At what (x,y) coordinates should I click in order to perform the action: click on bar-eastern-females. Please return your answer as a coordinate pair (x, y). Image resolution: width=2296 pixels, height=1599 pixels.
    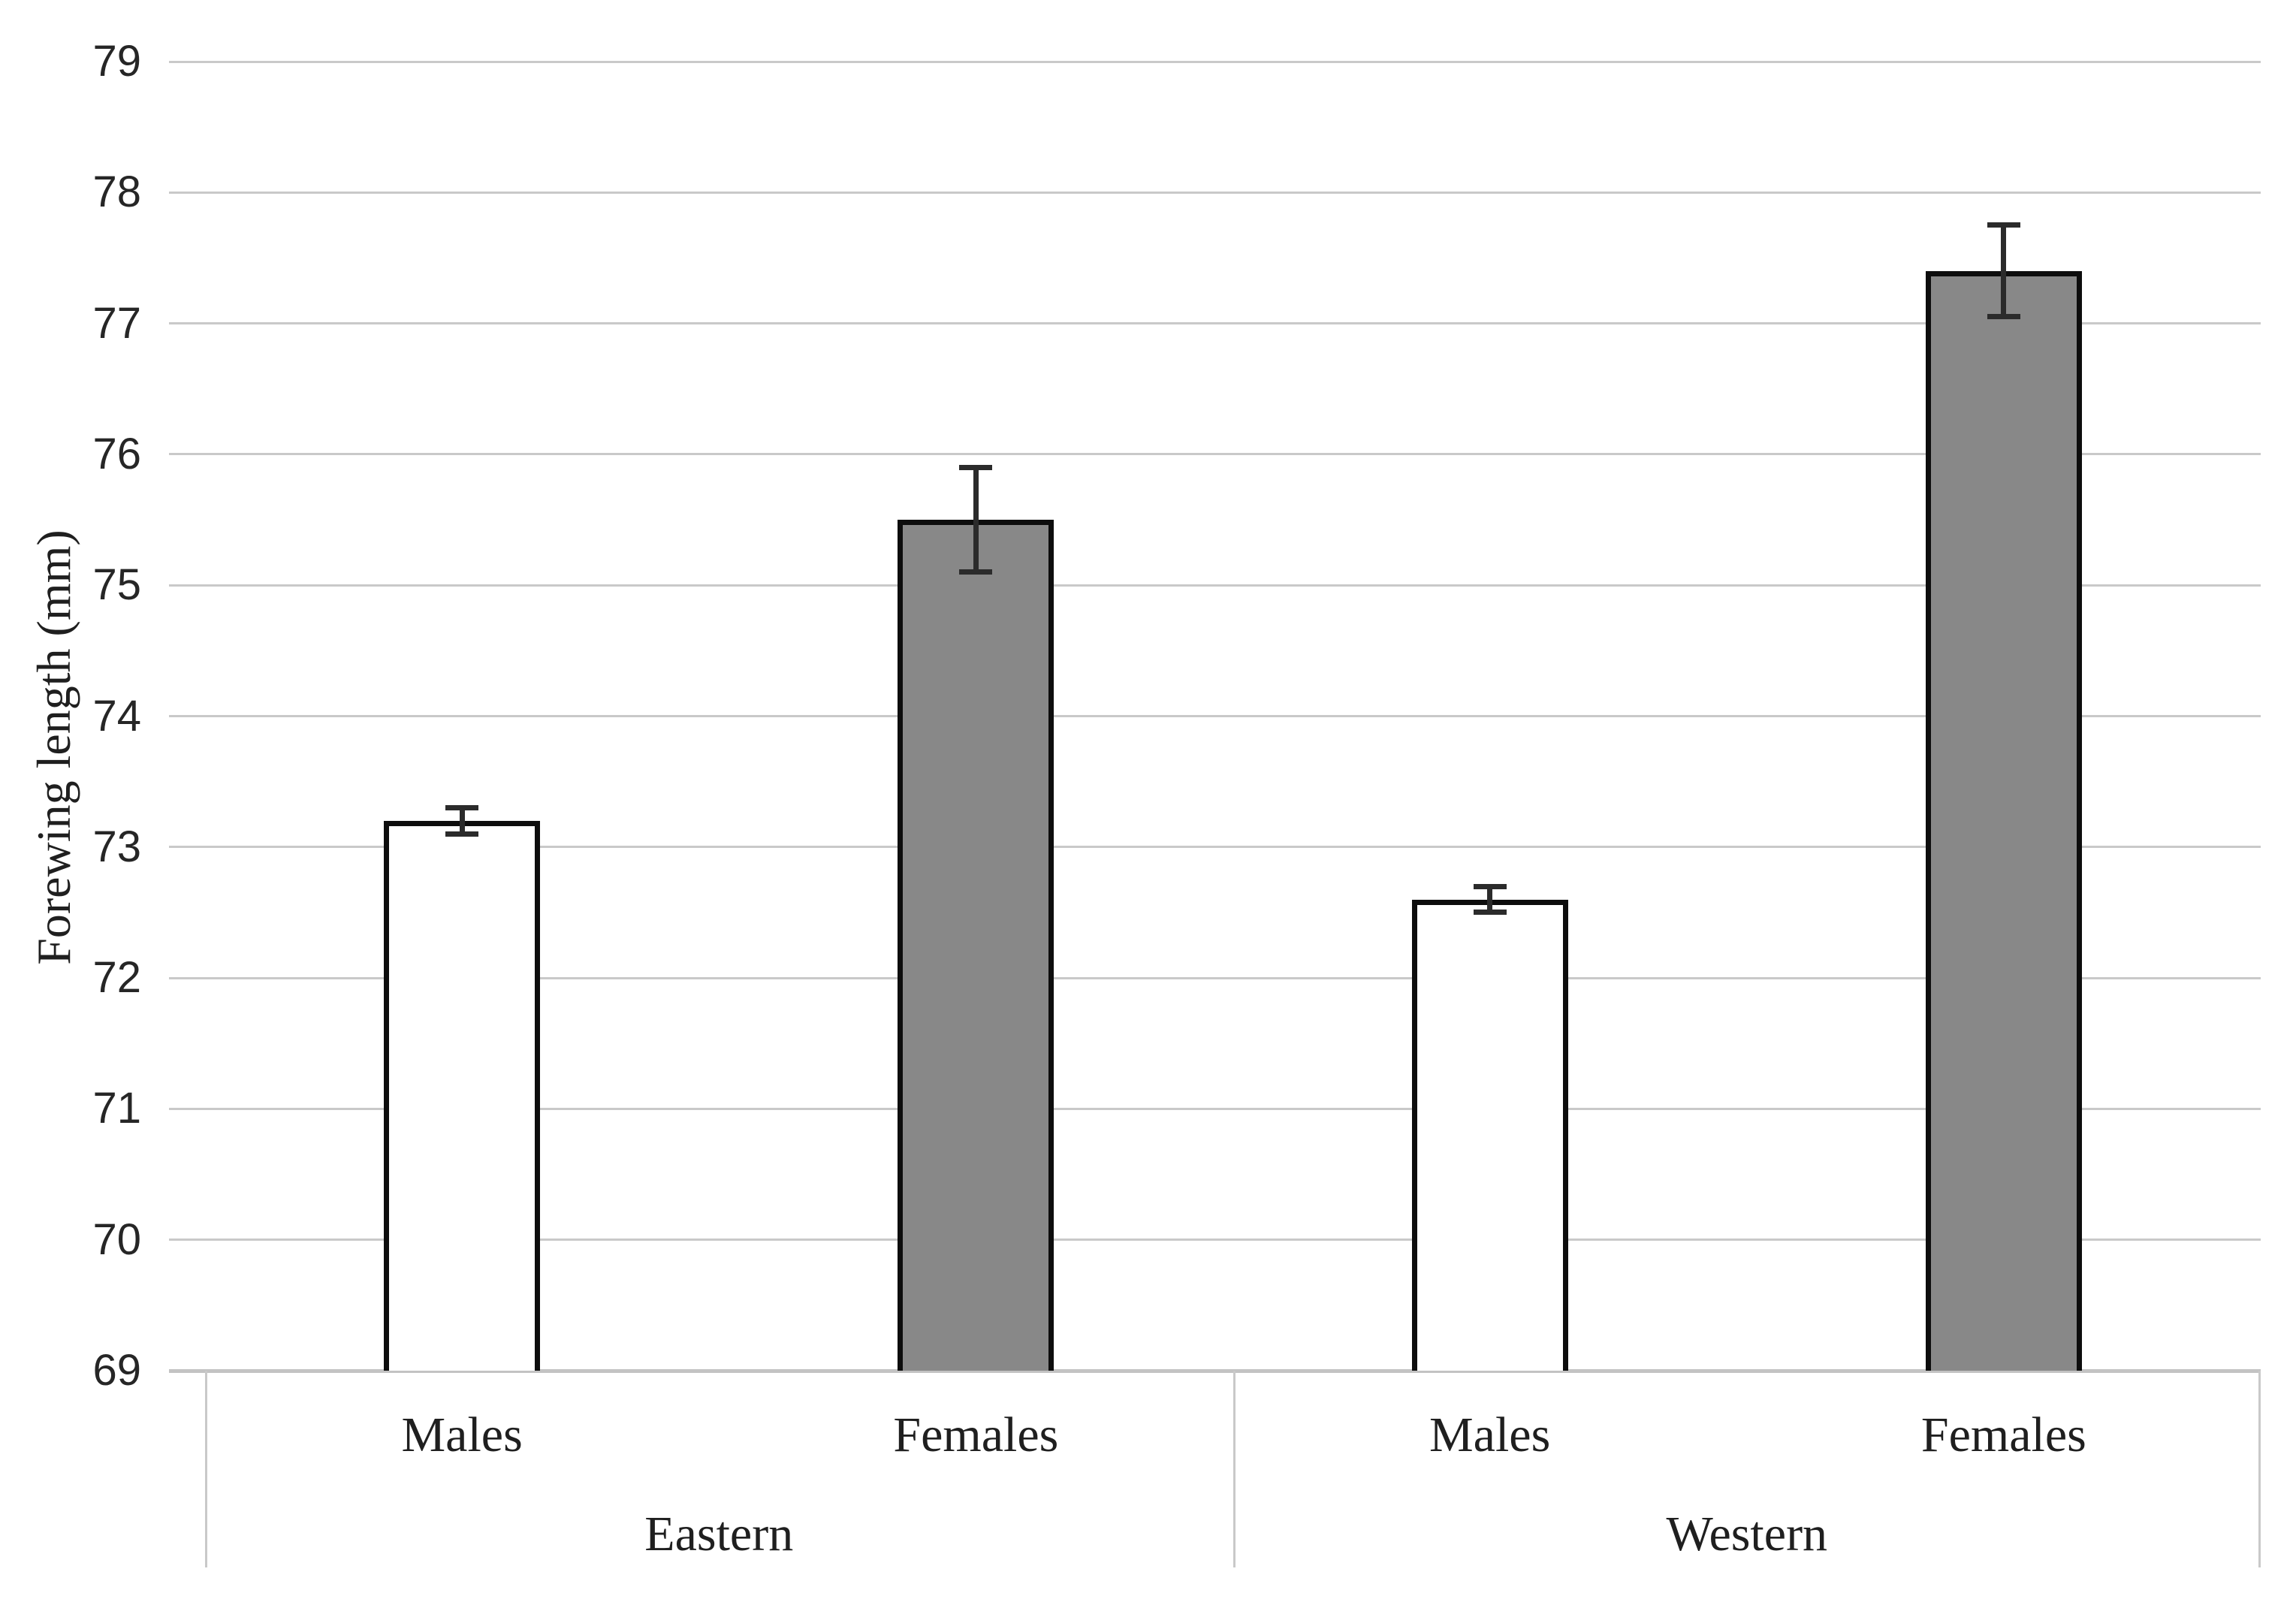
    Looking at the image, I should click on (976, 945).